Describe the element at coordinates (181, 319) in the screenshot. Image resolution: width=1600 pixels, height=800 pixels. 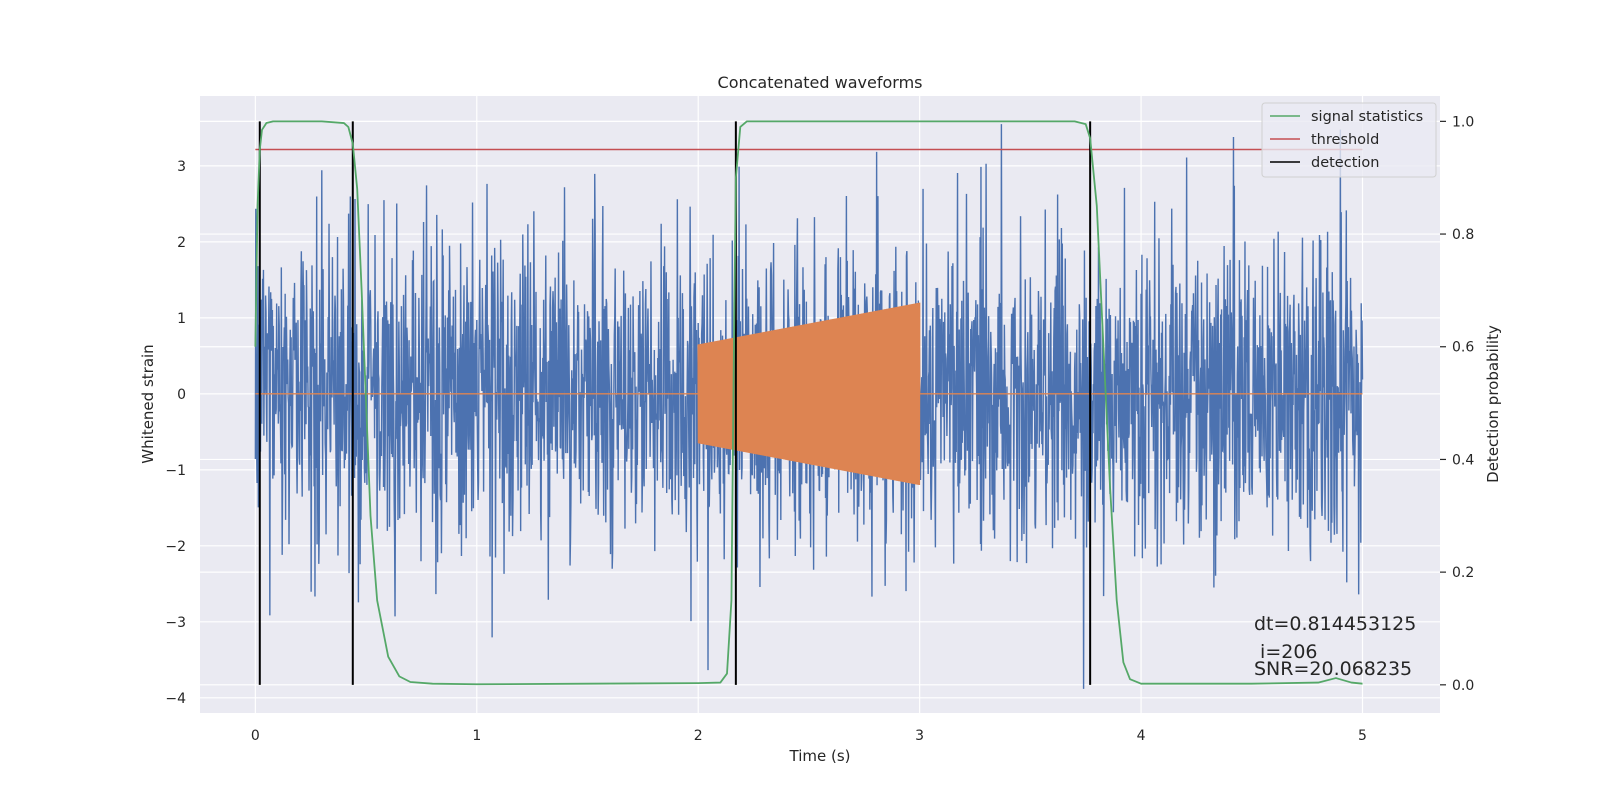
I see `y-tick-label: 1` at that location.